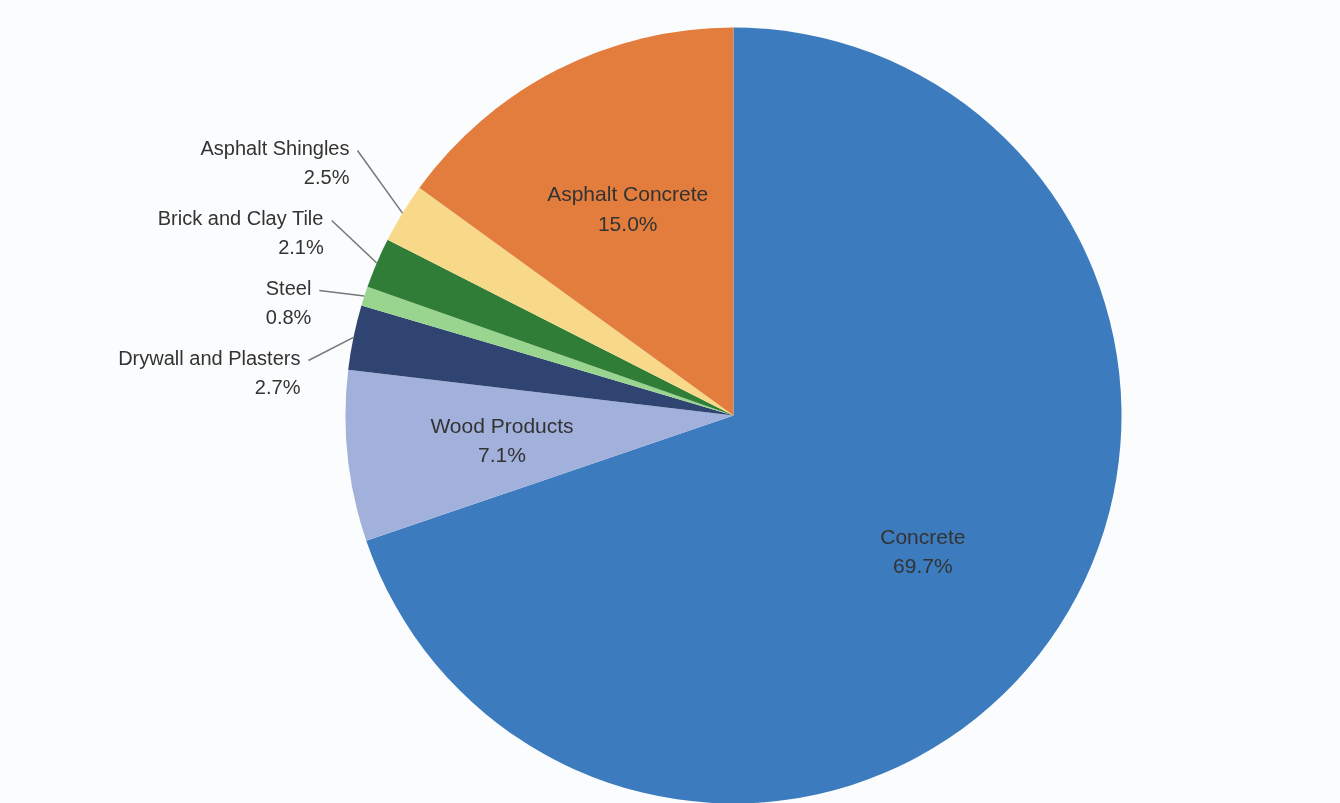 The height and width of the screenshot is (803, 1340). Describe the element at coordinates (502, 455) in the screenshot. I see `data-label: 7.1%` at that location.